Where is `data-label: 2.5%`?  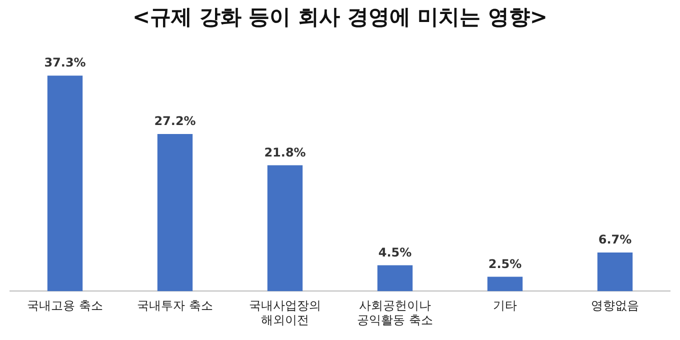 data-label: 2.5% is located at coordinates (505, 263).